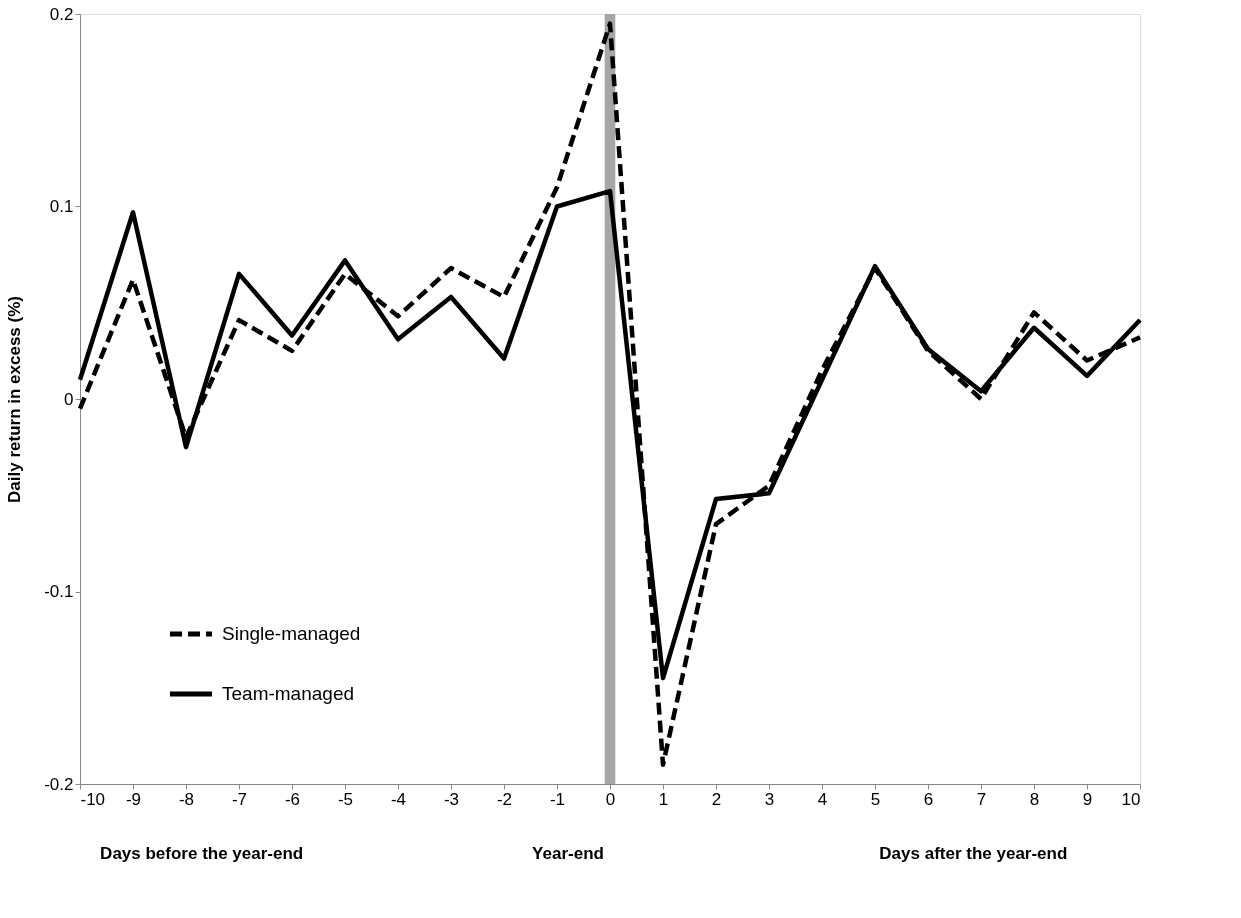 This screenshot has width=1241, height=918. Describe the element at coordinates (822, 799) in the screenshot. I see `x-tick-label: 4` at that location.